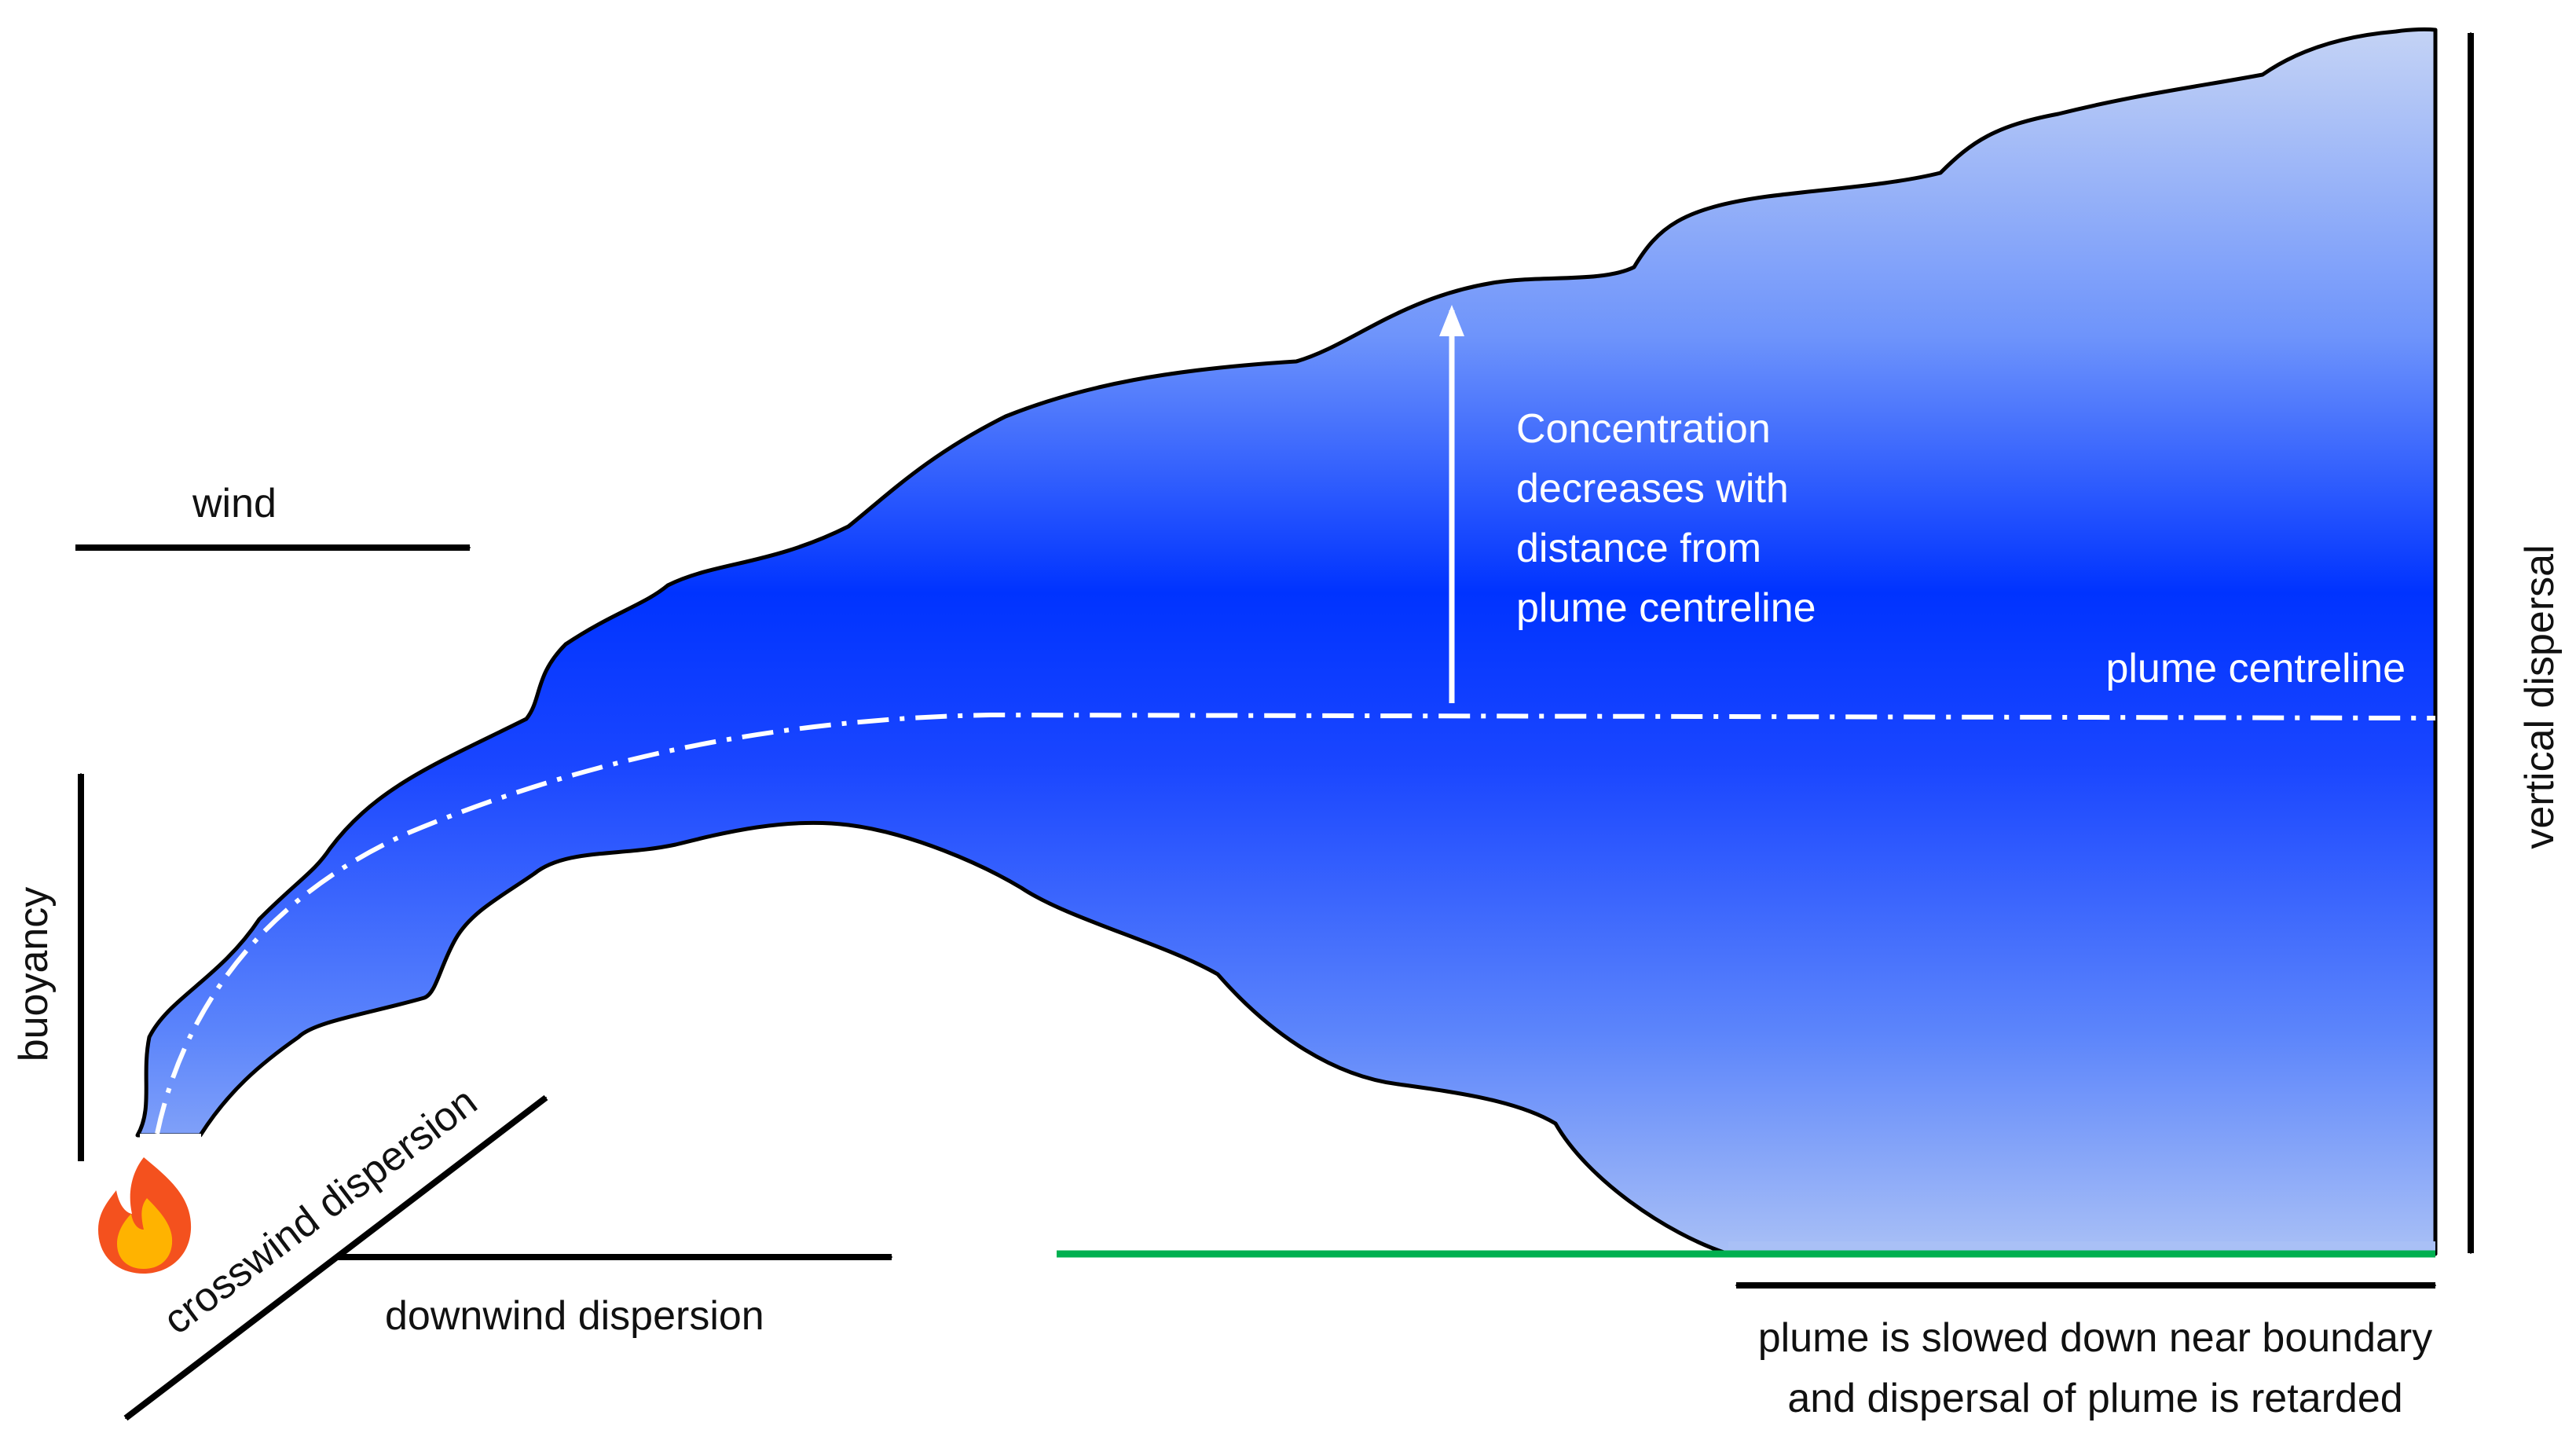 The image size is (2576, 1437). What do you see at coordinates (574, 1316) in the screenshot?
I see `downwind-label: downwind dispersion` at bounding box center [574, 1316].